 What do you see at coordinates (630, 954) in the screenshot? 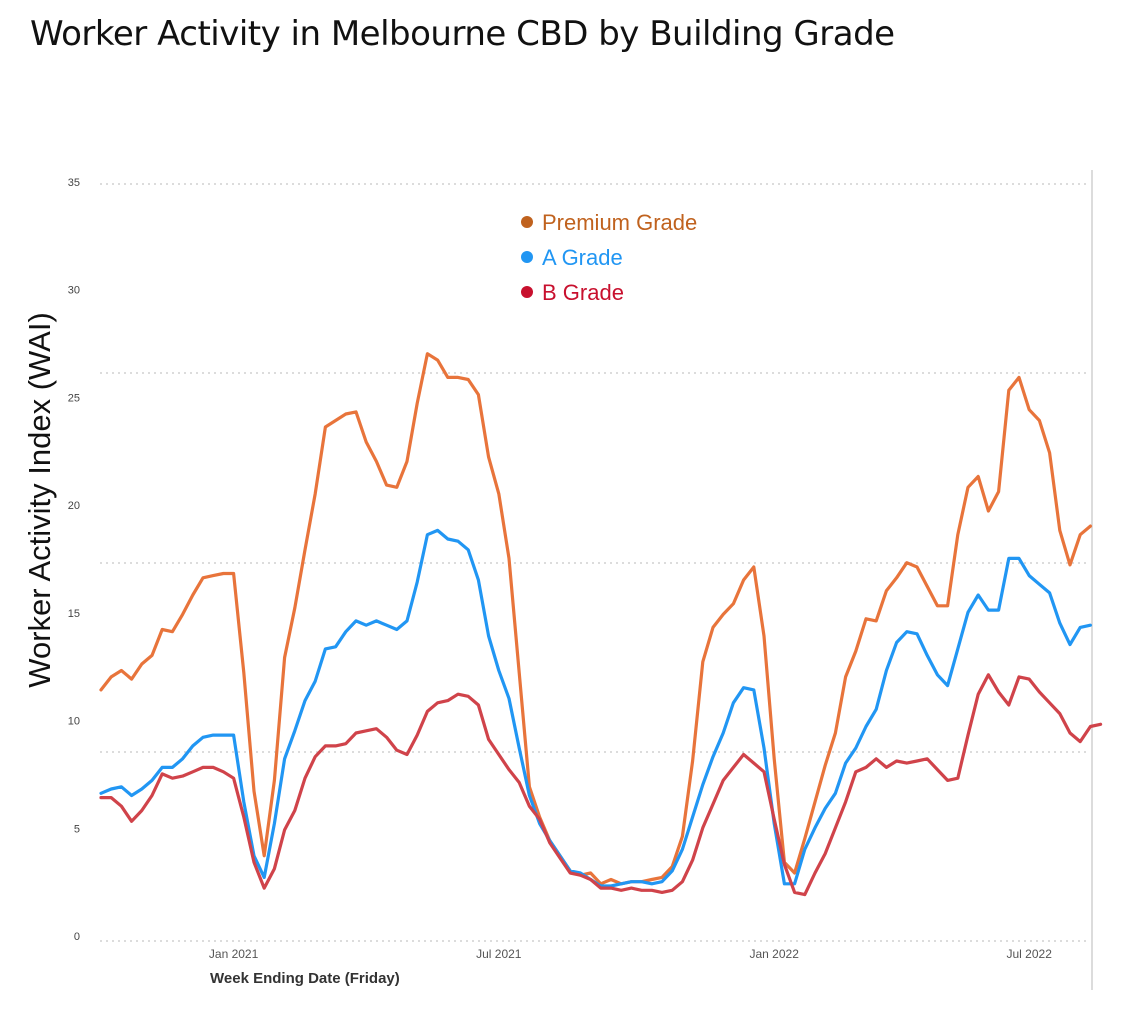
I see `x-axis-ticks: Jan 2021 Jul 2021 Jan 2022 Jul 2022` at bounding box center [630, 954].